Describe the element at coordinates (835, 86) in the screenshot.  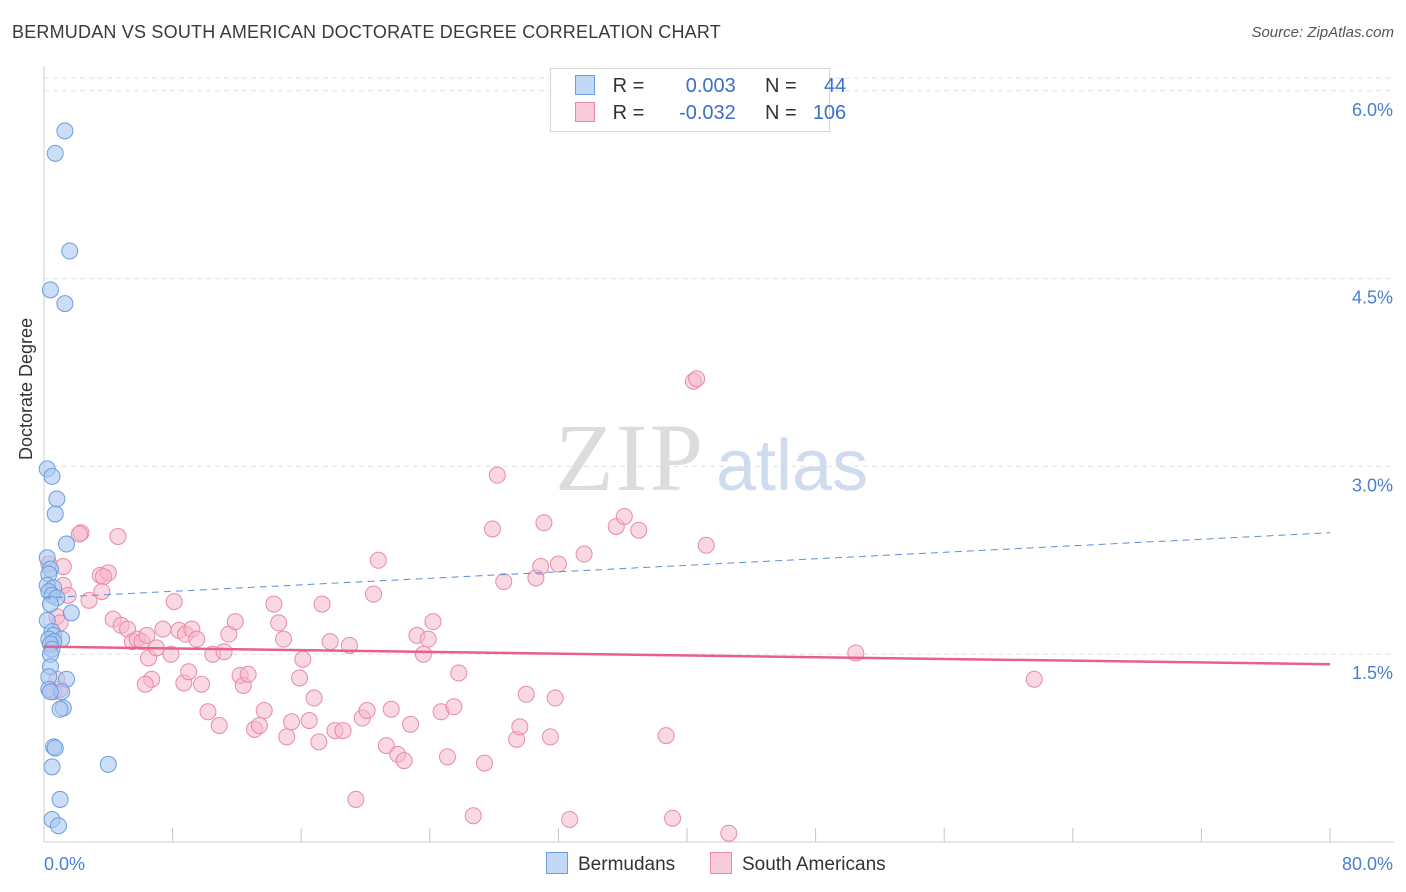
I see `n-value: 44` at that location.